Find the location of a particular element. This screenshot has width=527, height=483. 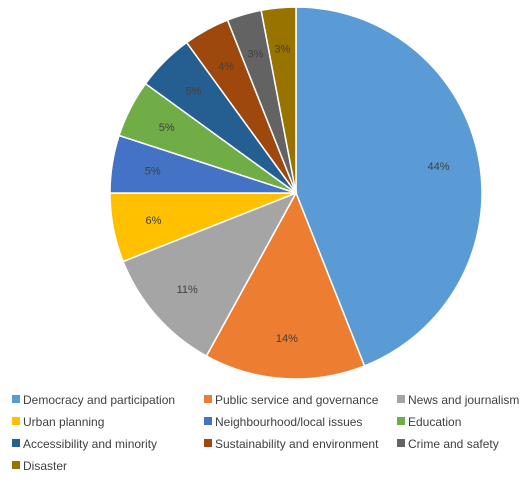

legend-item-crime-and-safety: Crime and safety is located at coordinates (448, 444).